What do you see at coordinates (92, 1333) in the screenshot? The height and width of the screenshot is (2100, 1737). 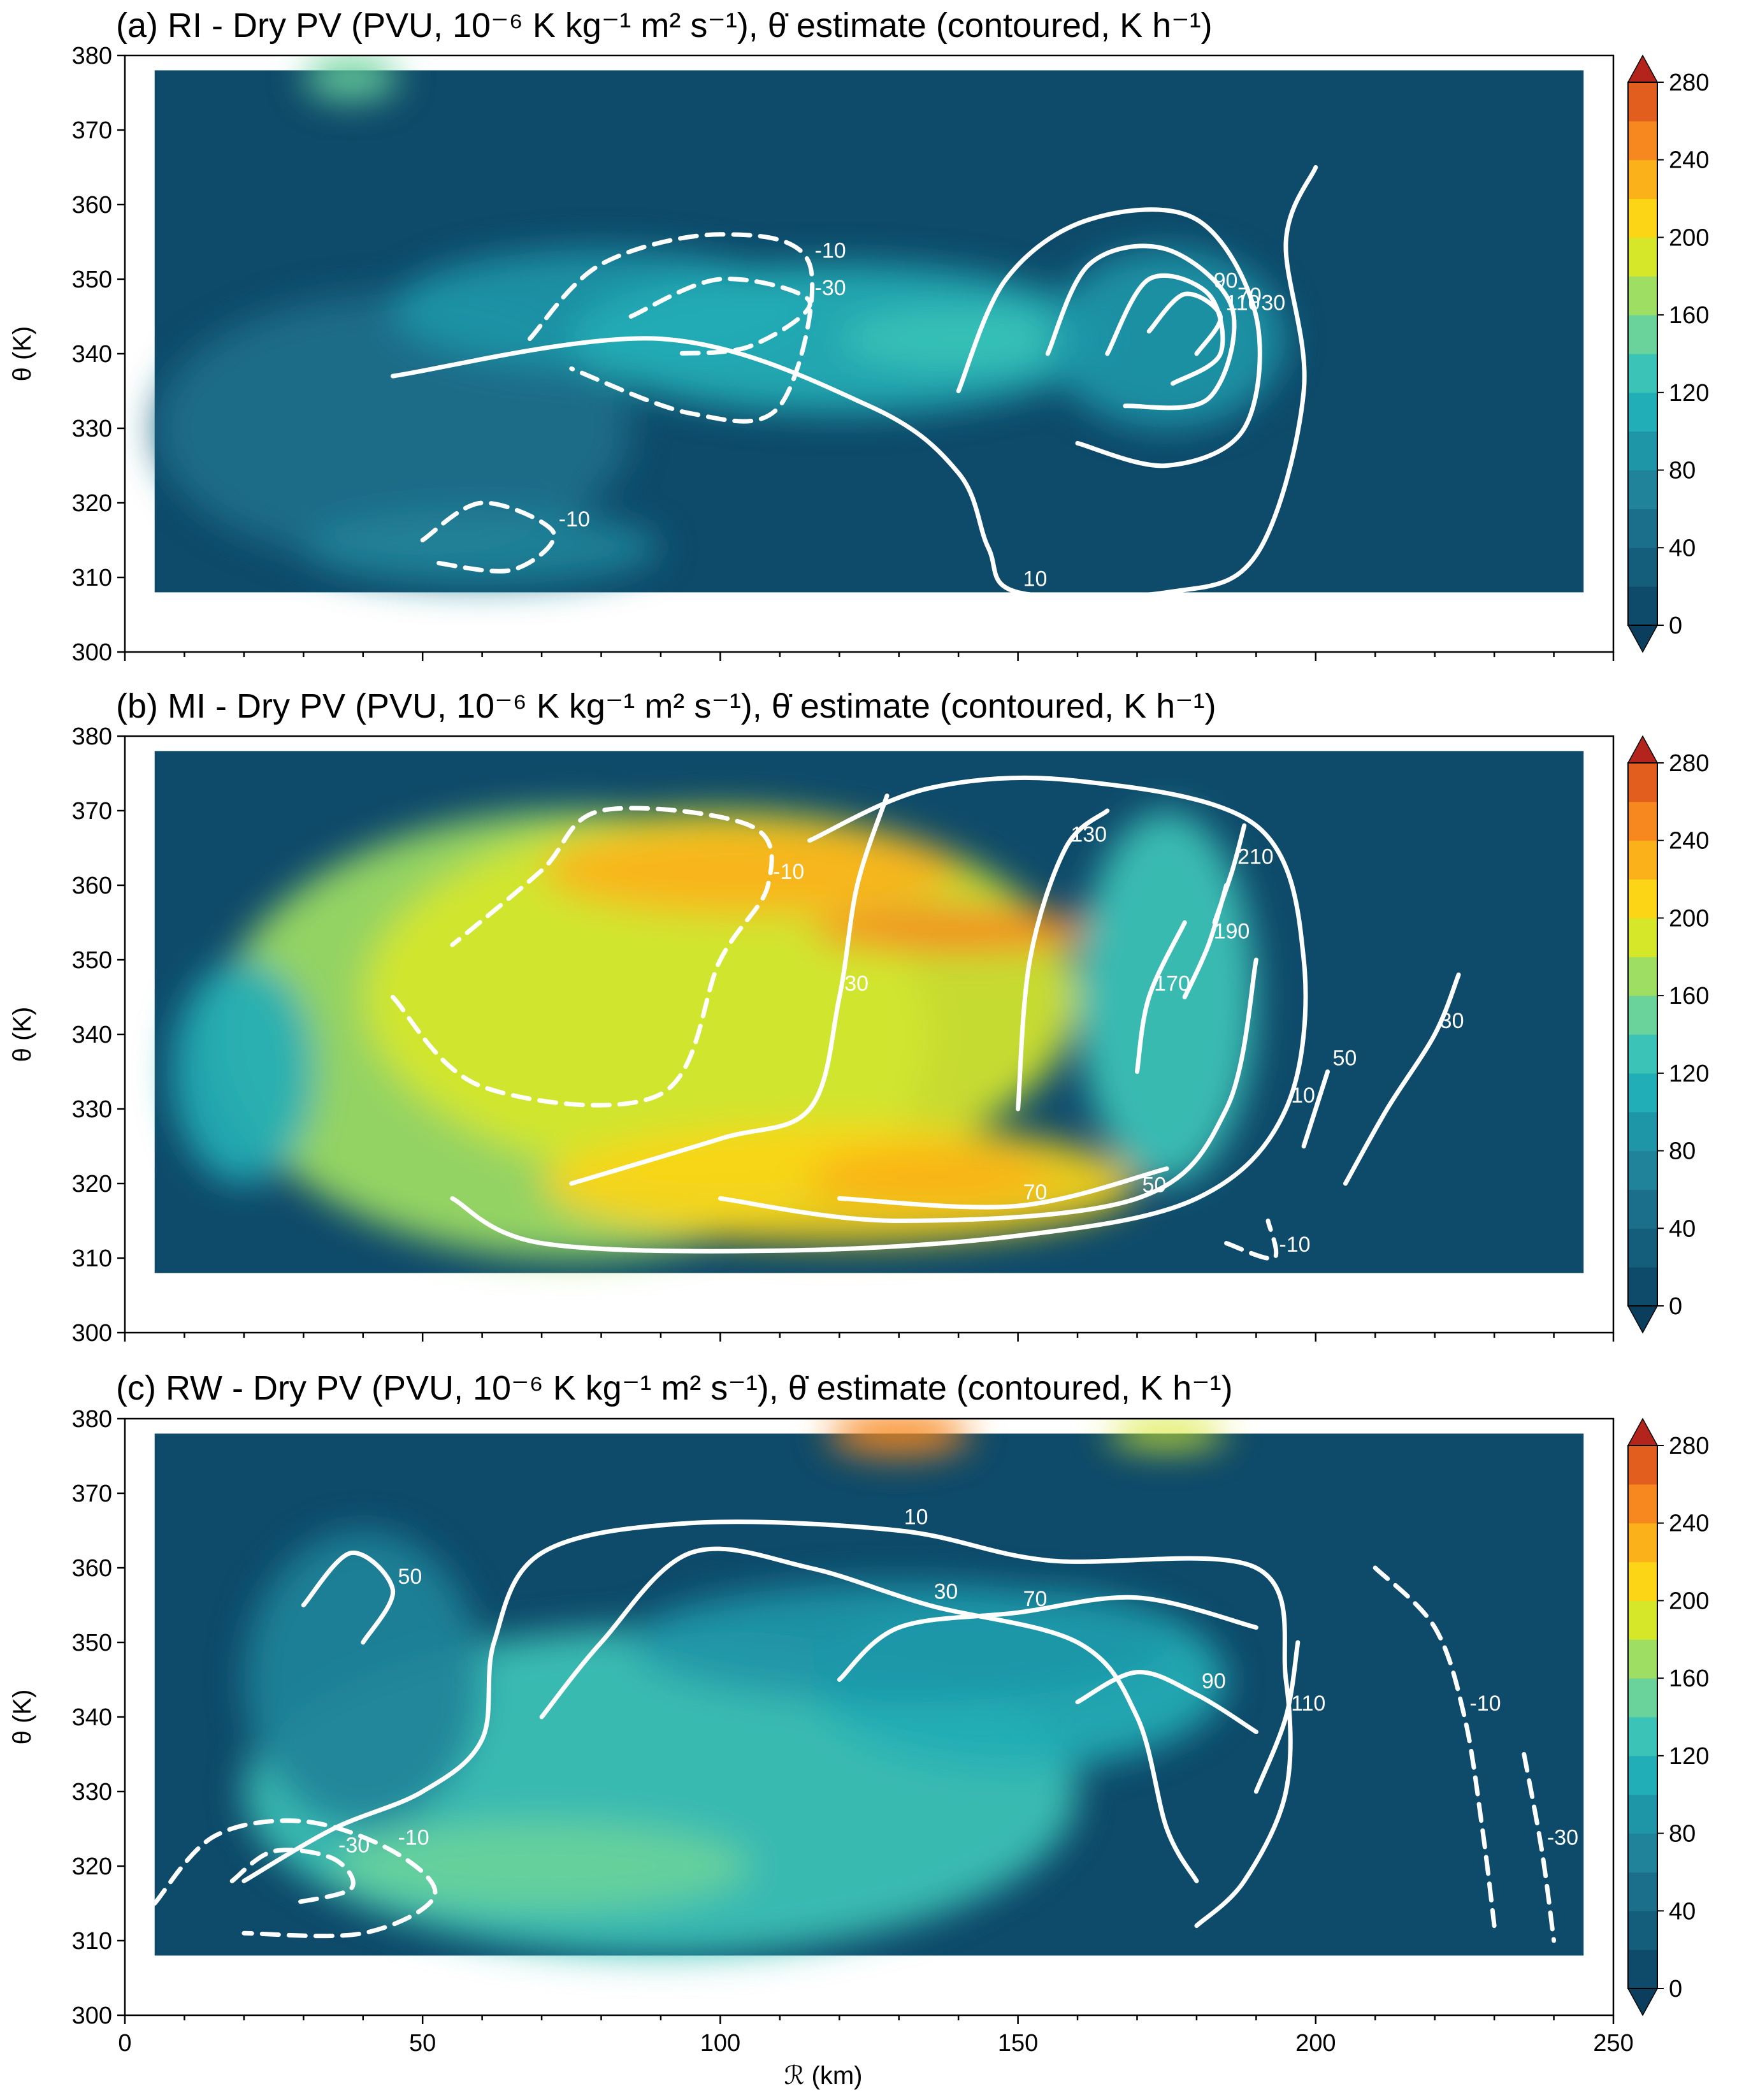 I see `y-tick-label: 300` at bounding box center [92, 1333].